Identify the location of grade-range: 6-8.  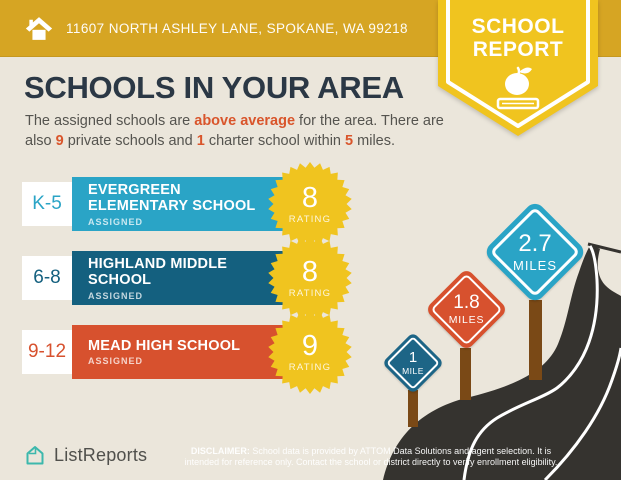
(47, 278).